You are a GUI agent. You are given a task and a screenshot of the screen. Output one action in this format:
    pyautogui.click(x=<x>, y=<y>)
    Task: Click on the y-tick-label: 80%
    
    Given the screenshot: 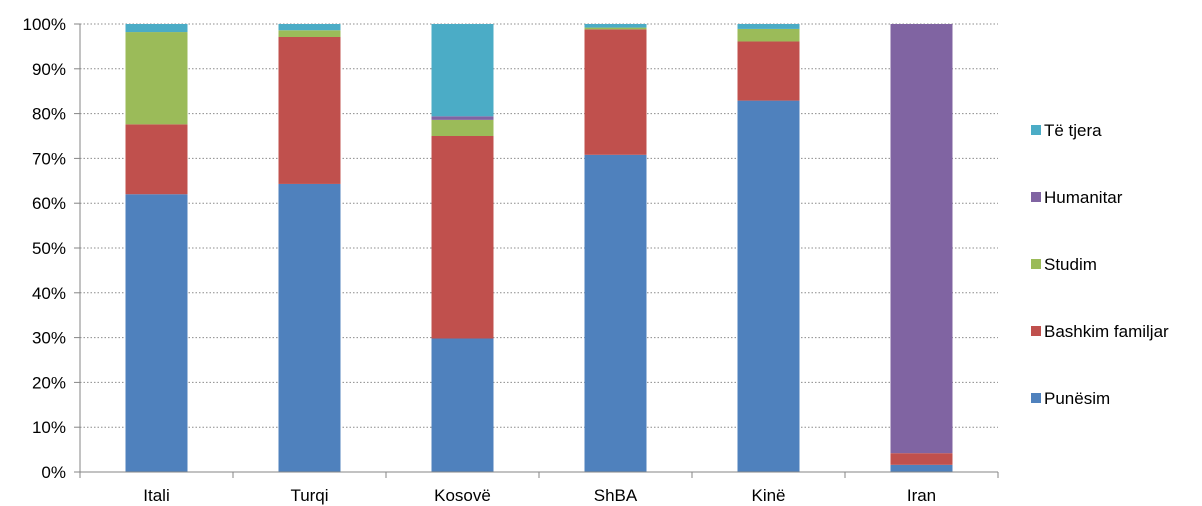 What is the action you would take?
    pyautogui.click(x=49, y=114)
    